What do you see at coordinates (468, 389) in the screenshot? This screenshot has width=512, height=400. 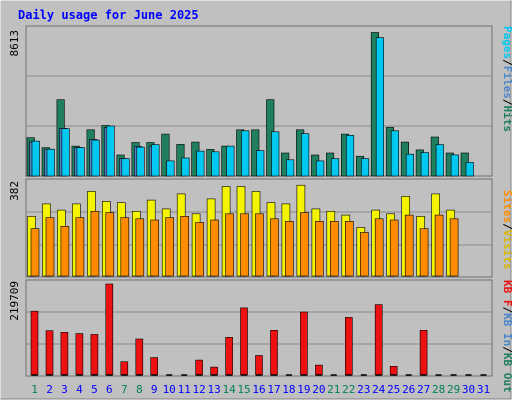 I see `day-label: 30` at bounding box center [468, 389].